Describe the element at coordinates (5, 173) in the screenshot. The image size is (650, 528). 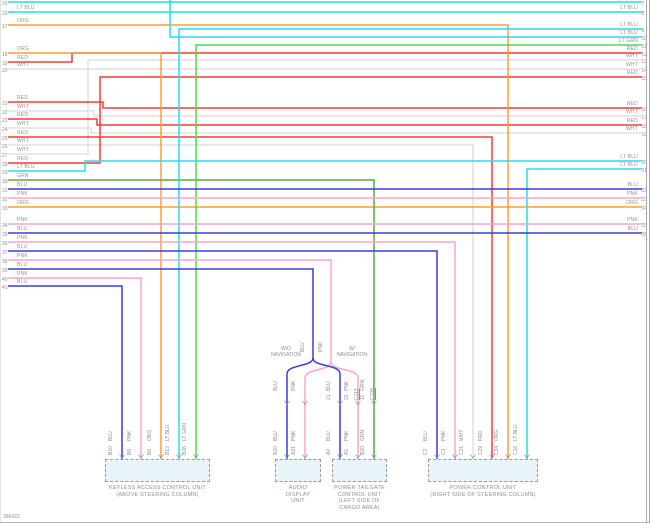
I see `left-row-number: 29` at that location.